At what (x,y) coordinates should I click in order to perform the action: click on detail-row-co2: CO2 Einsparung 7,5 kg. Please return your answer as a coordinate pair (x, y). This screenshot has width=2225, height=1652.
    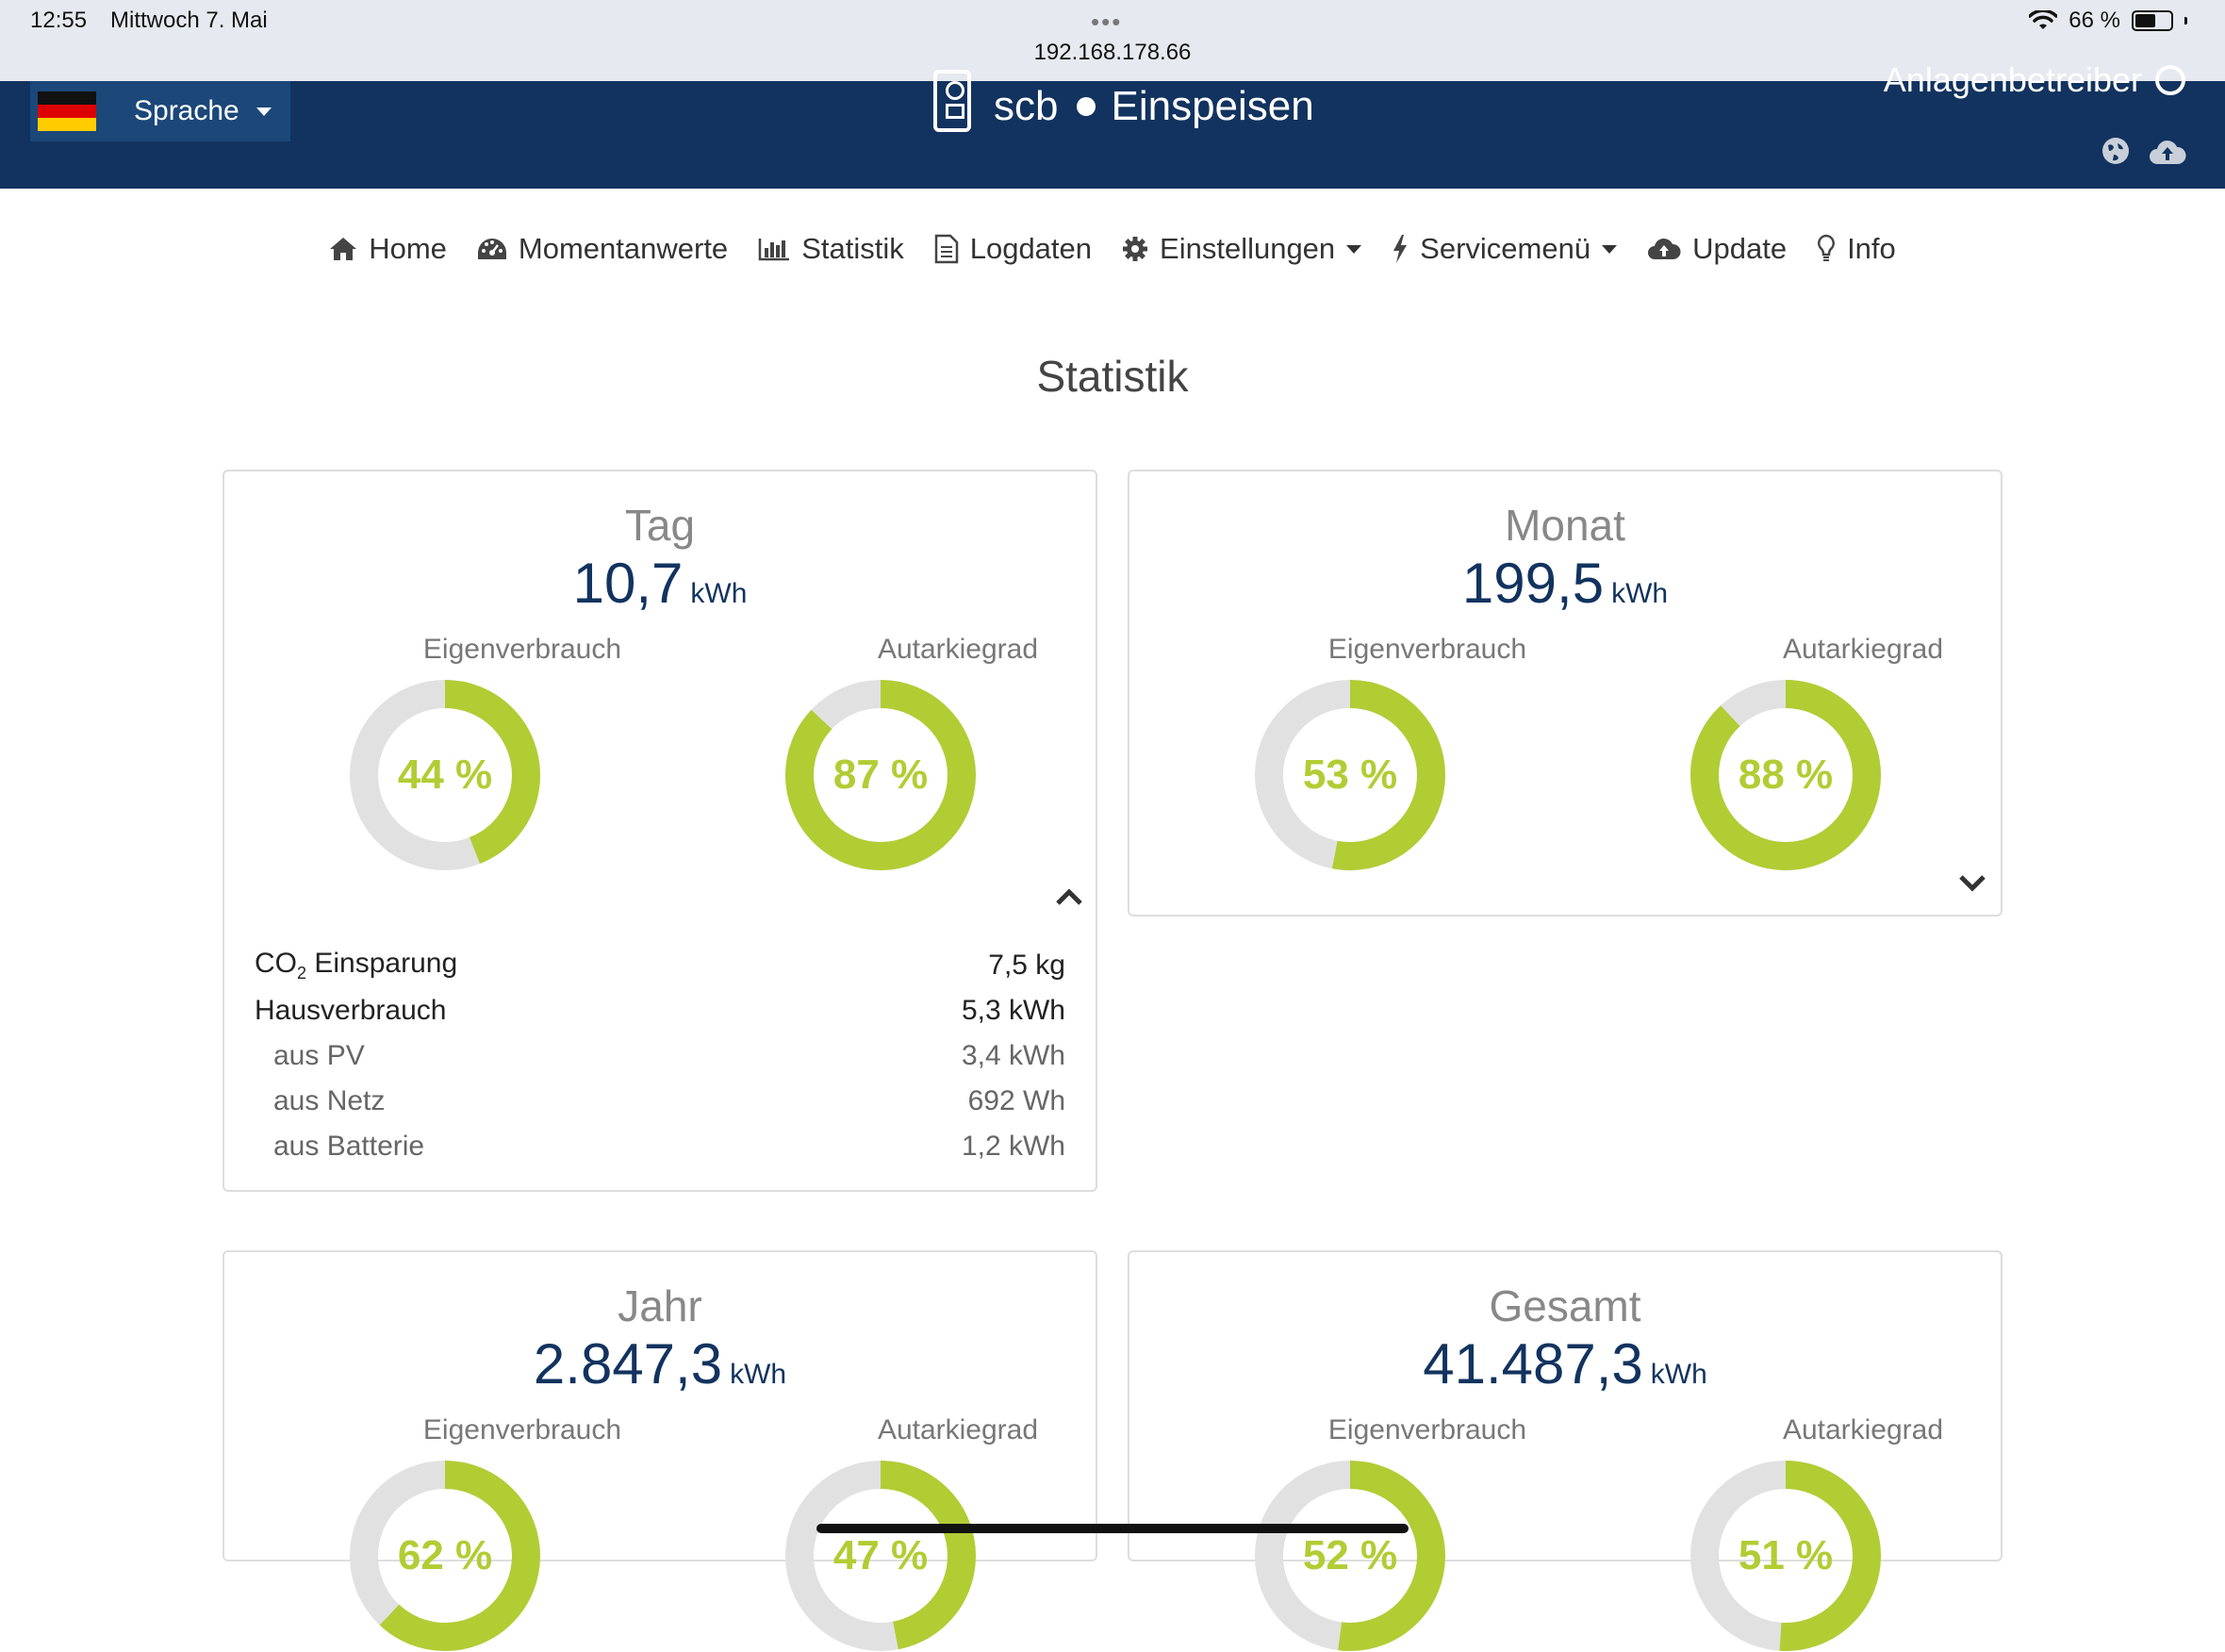
    Looking at the image, I should click on (660, 965).